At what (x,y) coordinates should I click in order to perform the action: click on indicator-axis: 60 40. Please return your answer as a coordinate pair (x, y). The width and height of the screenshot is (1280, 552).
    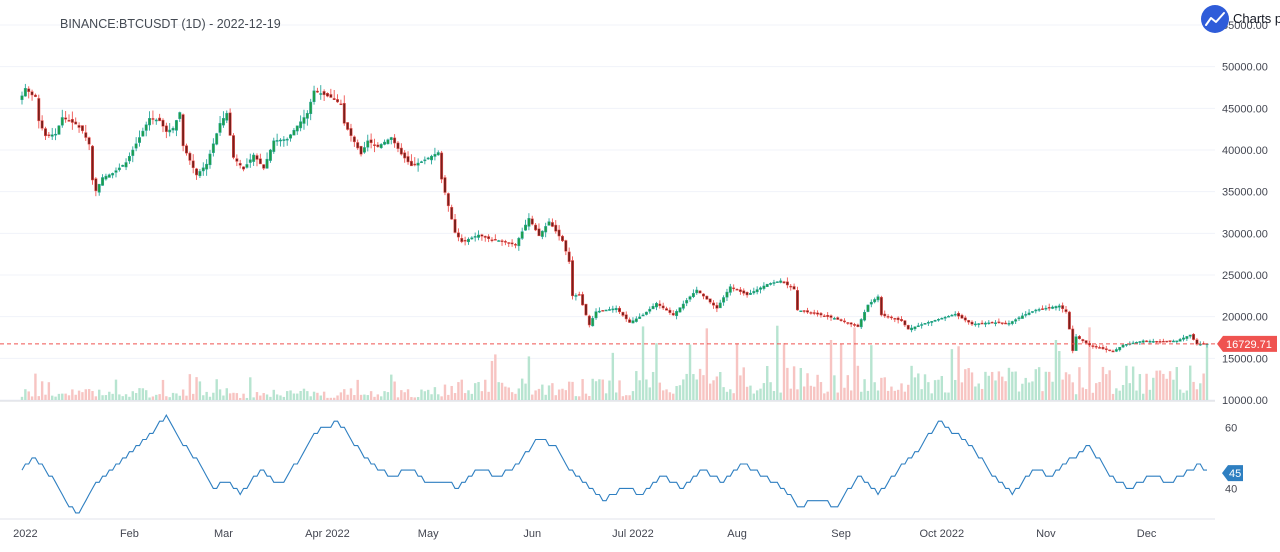
    Looking at the image, I should click on (1231, 458).